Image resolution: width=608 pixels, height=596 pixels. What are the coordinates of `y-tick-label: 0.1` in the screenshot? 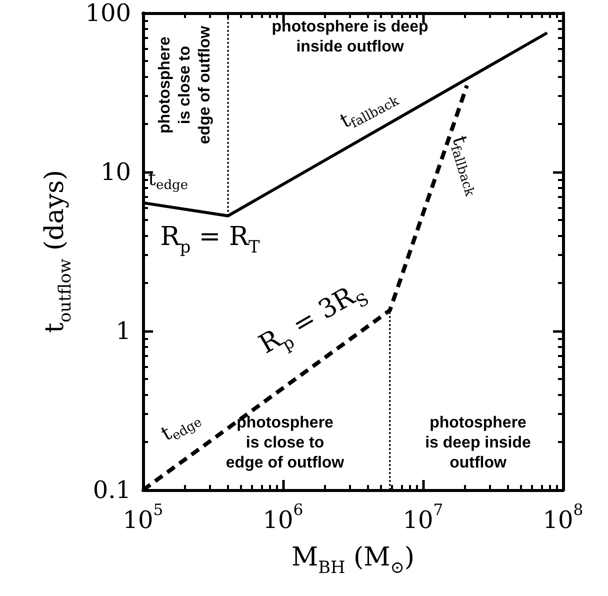 It's located at (111, 490).